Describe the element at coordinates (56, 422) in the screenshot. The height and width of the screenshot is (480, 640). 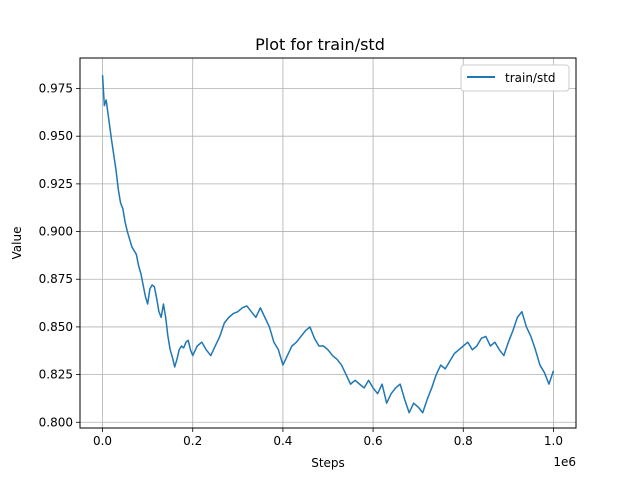
I see `y-tick-label: 0.800` at that location.